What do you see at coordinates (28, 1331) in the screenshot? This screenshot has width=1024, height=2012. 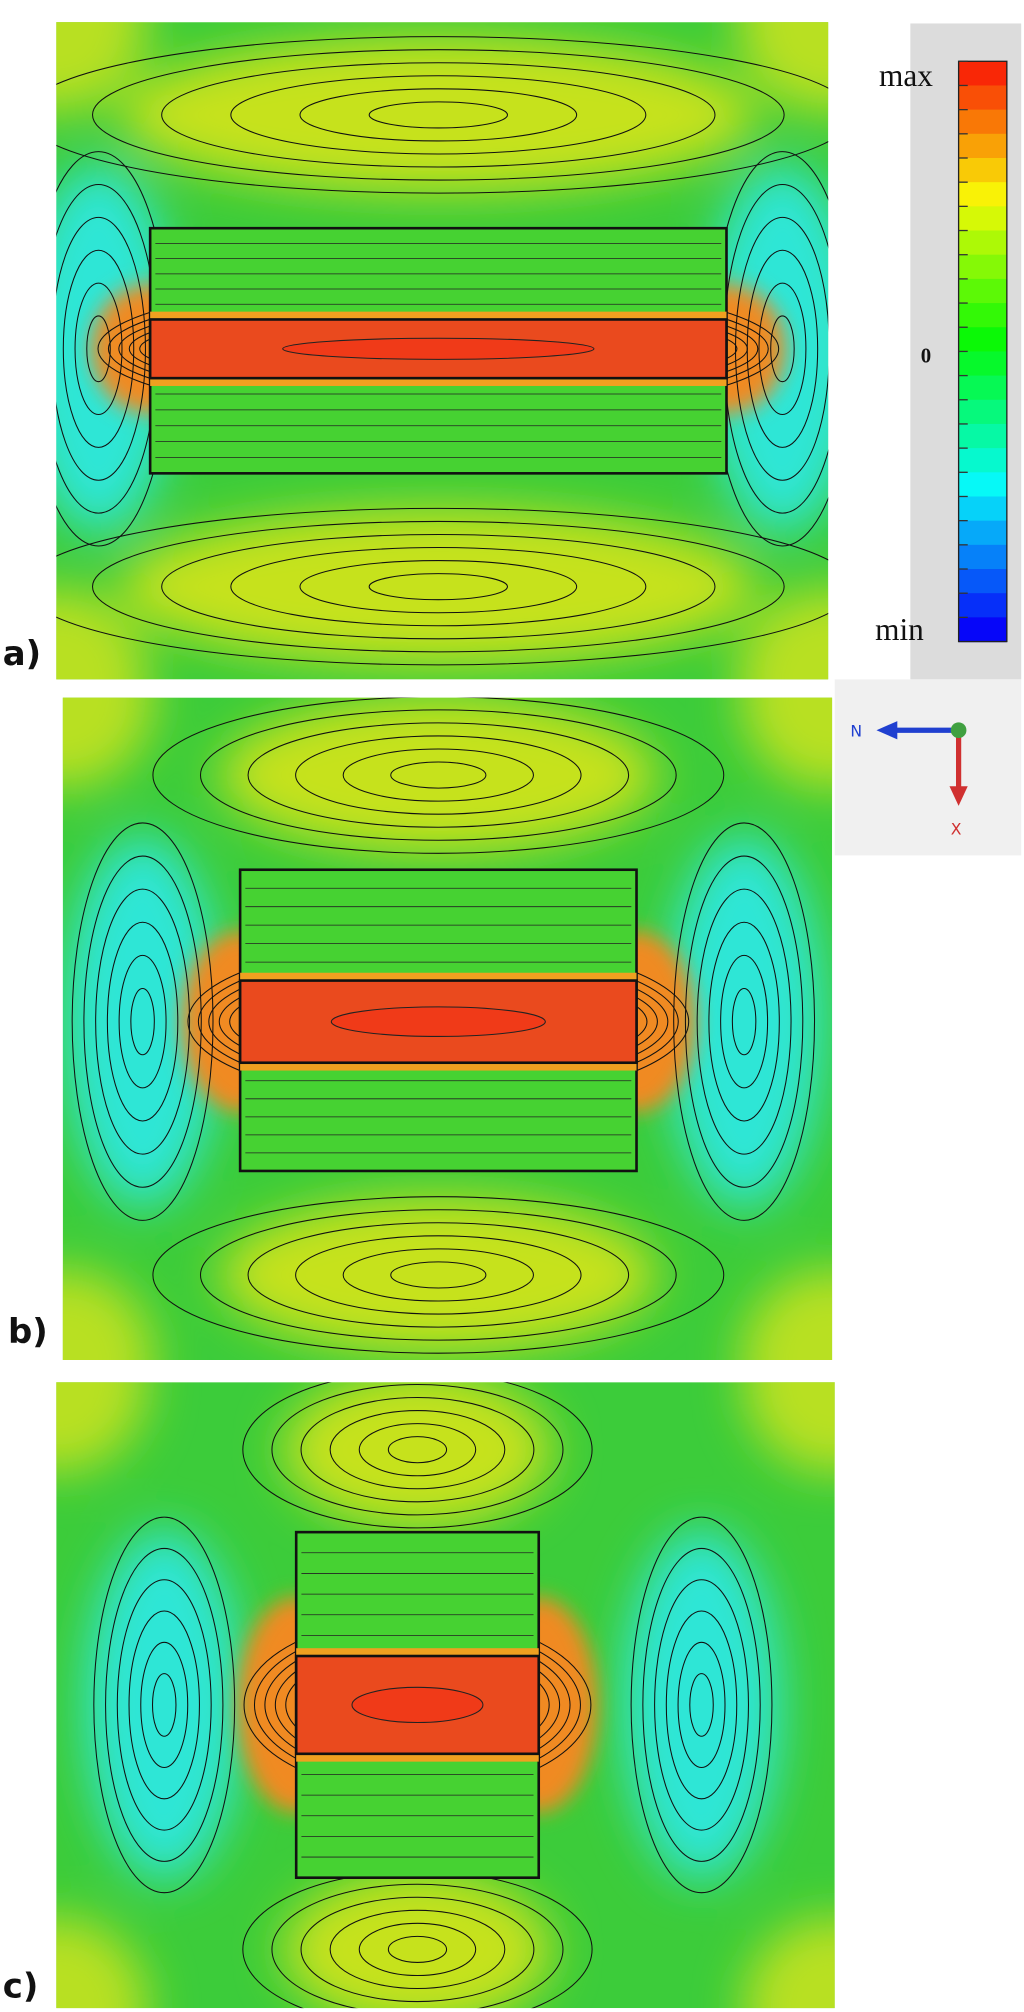 I see `panel-label: b)` at bounding box center [28, 1331].